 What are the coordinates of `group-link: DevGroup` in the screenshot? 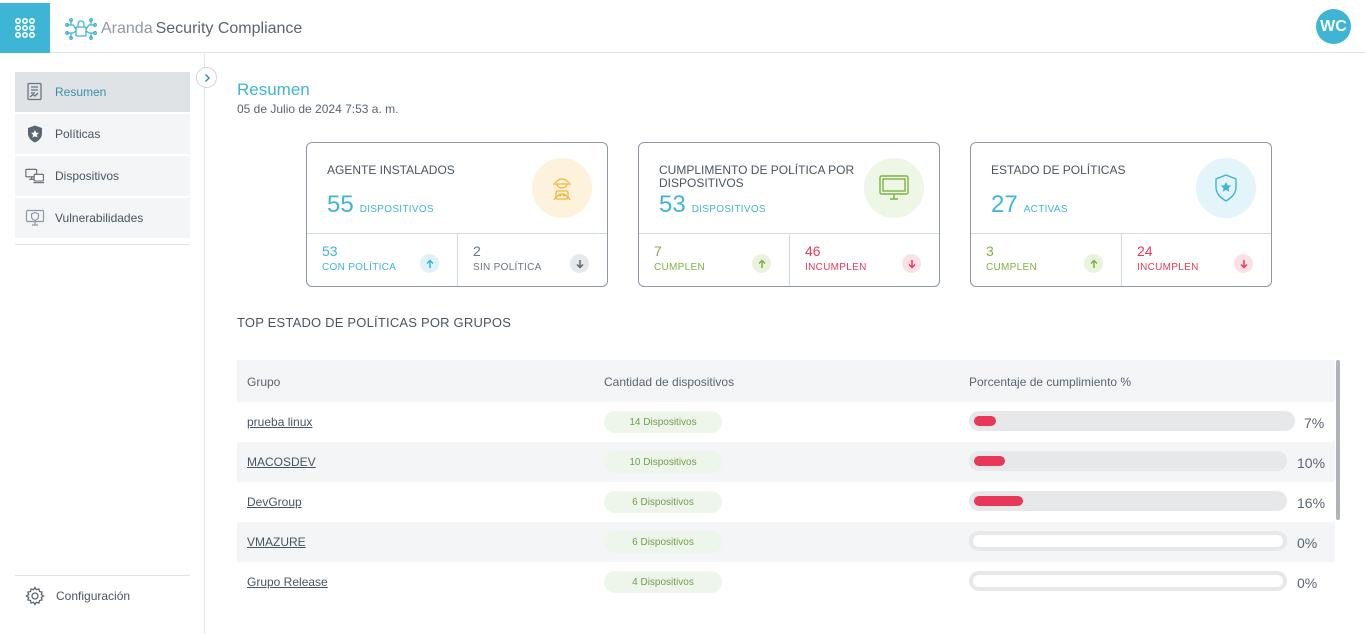 It's located at (274, 502).